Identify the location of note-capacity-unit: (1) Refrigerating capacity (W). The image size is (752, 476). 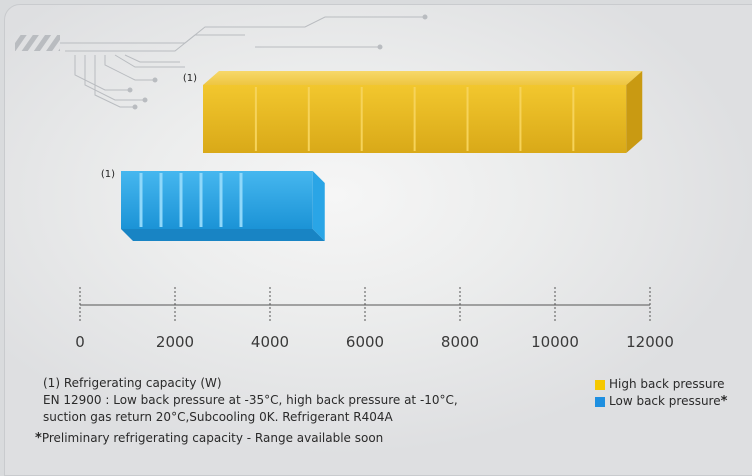
(132, 383).